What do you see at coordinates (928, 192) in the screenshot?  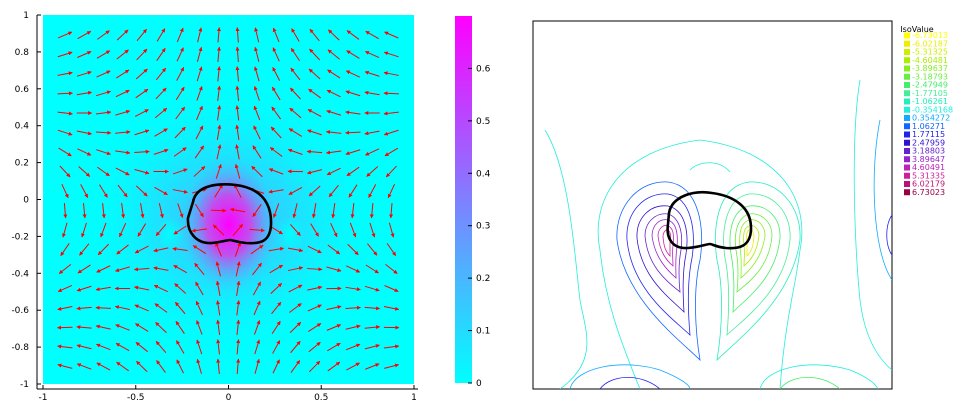 I see `legend-entry-label: 6.73023` at bounding box center [928, 192].